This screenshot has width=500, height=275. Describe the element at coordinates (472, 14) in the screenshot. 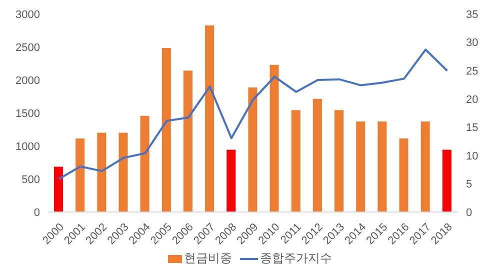

I see `y2-tick-label: 35` at that location.